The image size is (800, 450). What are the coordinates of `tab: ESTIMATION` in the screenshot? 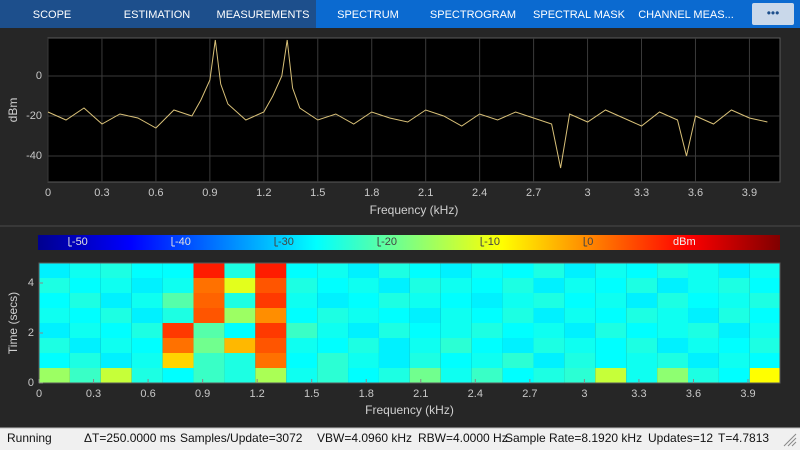 It's located at (157, 15).